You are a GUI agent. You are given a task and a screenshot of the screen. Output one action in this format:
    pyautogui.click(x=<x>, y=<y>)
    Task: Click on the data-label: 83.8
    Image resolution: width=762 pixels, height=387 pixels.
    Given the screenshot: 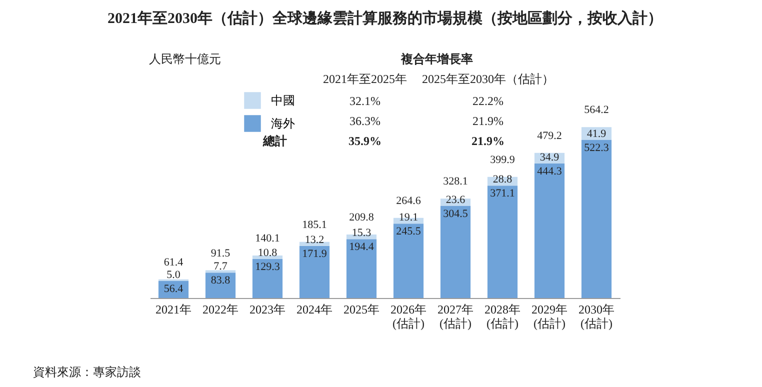 What is the action you would take?
    pyautogui.click(x=220, y=280)
    